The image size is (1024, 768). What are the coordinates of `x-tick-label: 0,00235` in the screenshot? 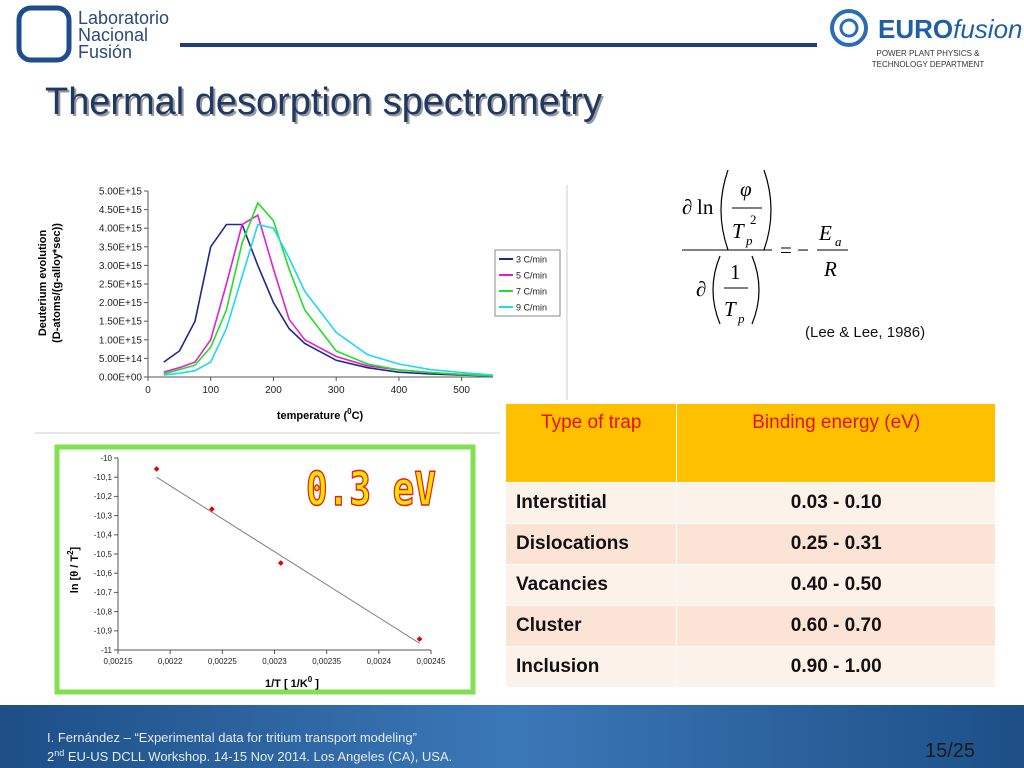 It's located at (326, 661).